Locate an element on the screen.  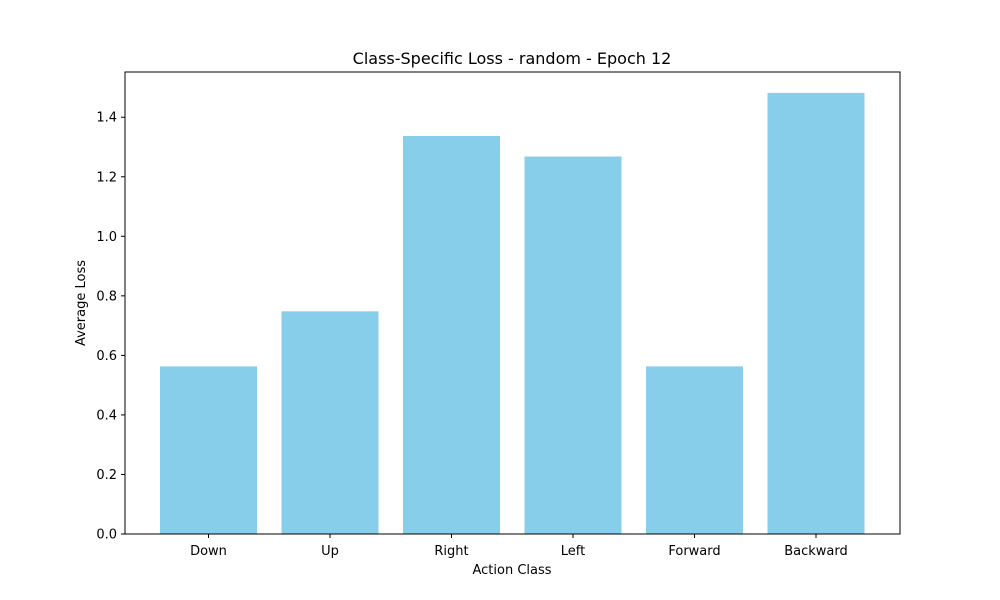
bar-right is located at coordinates (451, 335).